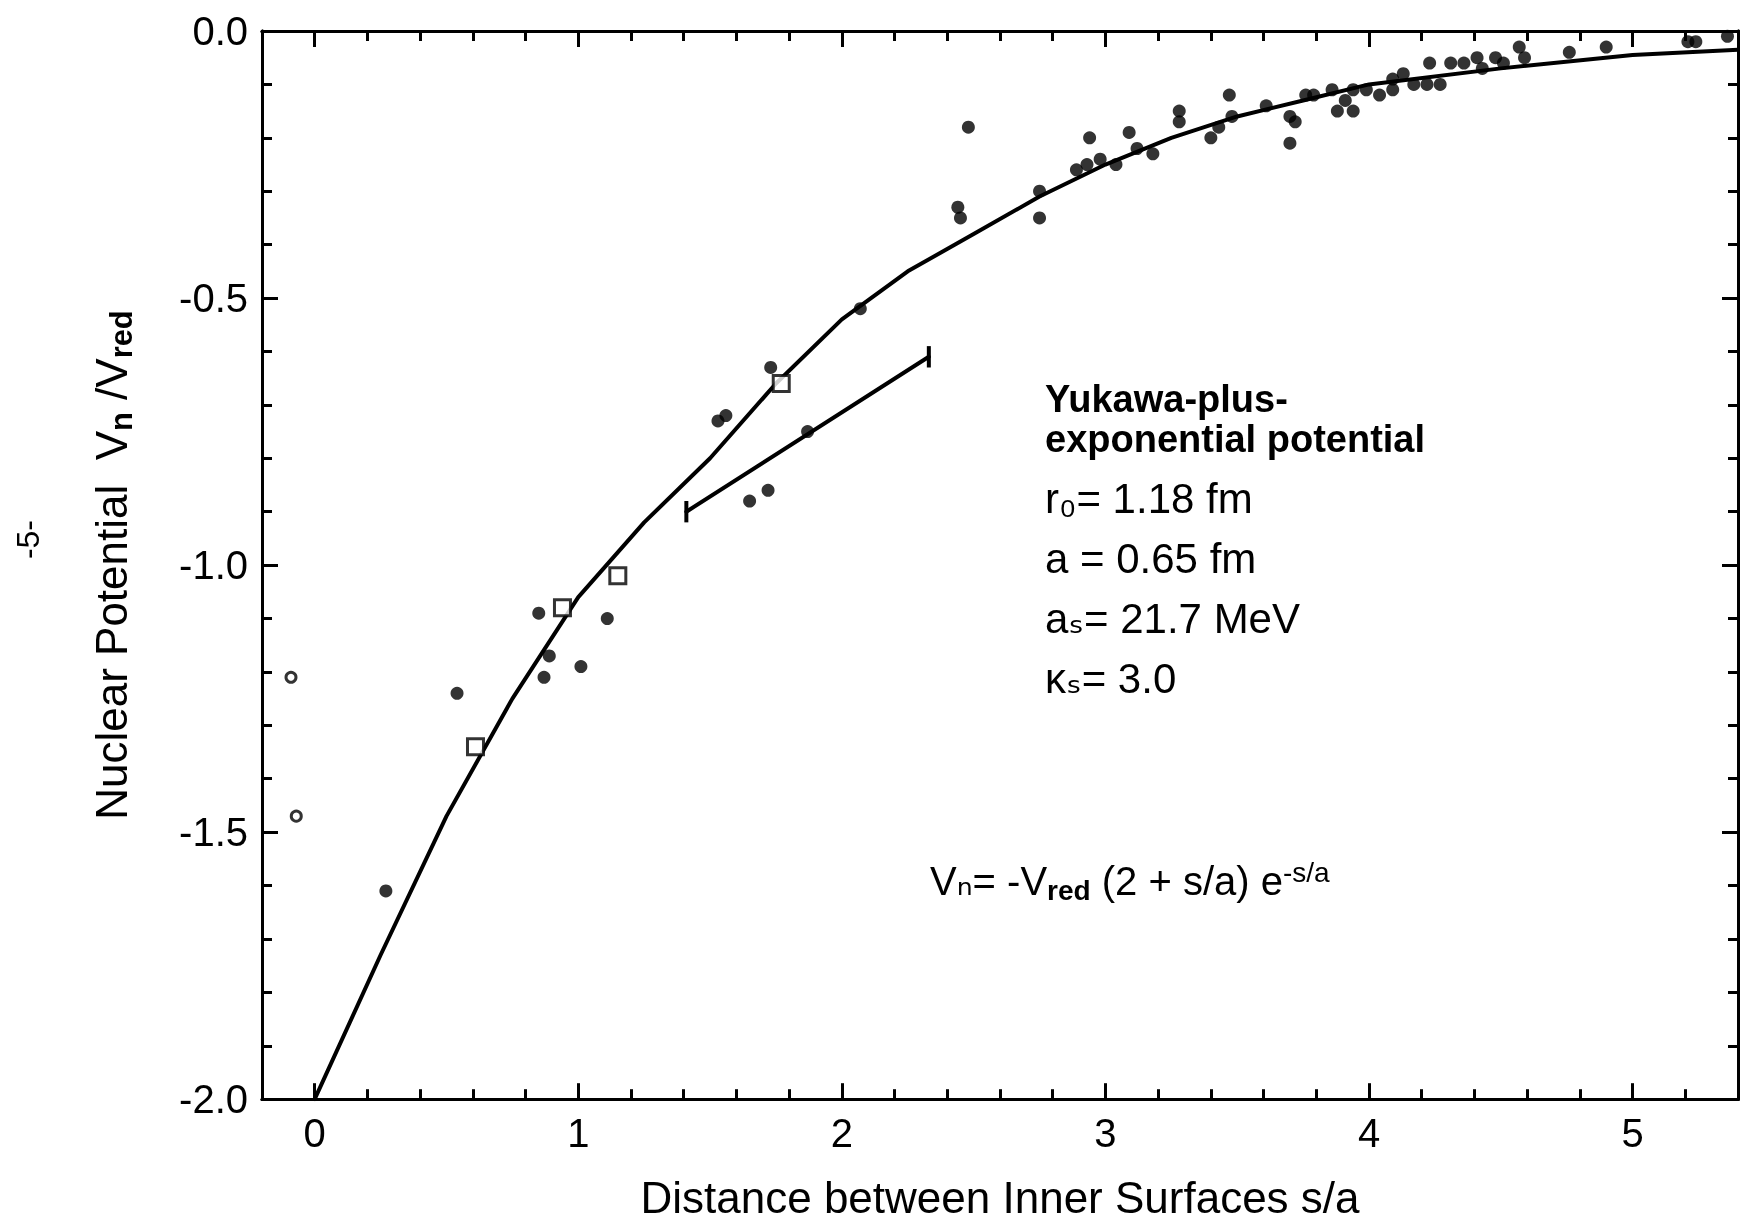 The image size is (1742, 1225). Describe the element at coordinates (1235, 419) in the screenshot. I see `annotation: Yukawa-plus- exponential potential` at that location.